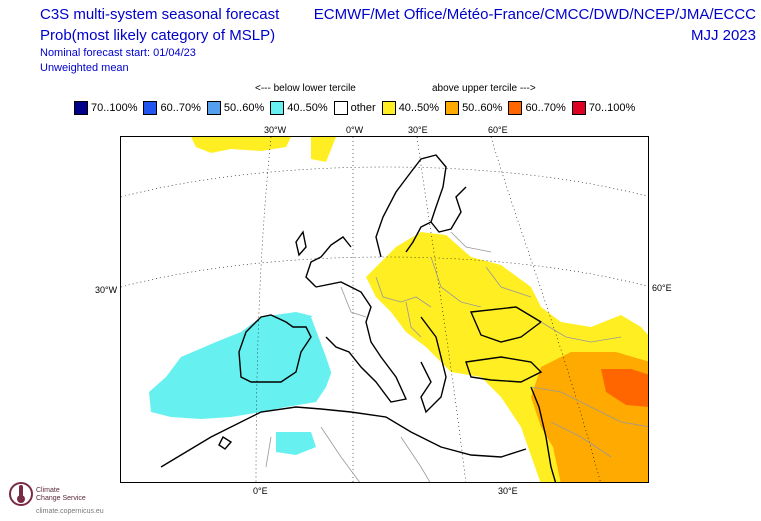 The image size is (761, 521). I want to click on top-axis-label-0w: 0°W, so click(355, 130).